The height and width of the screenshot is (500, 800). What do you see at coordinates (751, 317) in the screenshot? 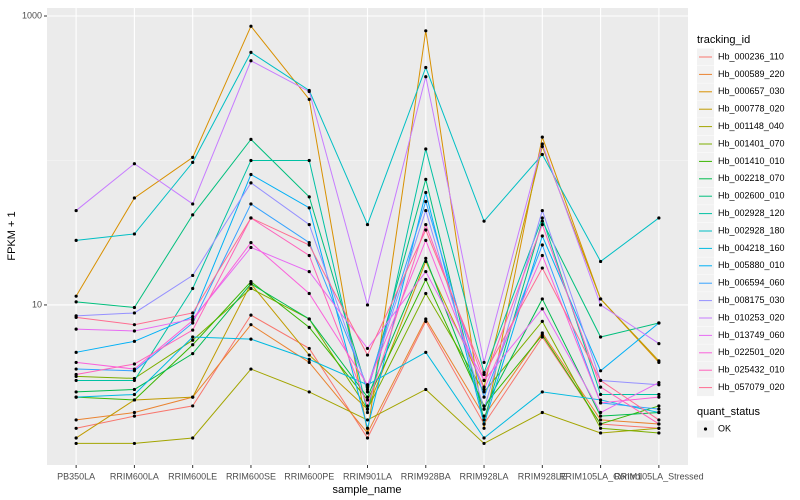
I see `legend-label: Hb_010253_020` at bounding box center [751, 317].